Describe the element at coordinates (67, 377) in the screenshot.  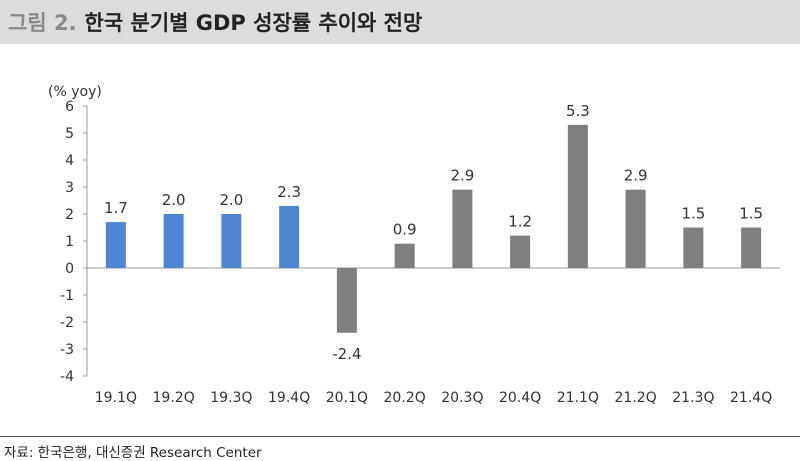
I see `y-tick-label: -4` at that location.